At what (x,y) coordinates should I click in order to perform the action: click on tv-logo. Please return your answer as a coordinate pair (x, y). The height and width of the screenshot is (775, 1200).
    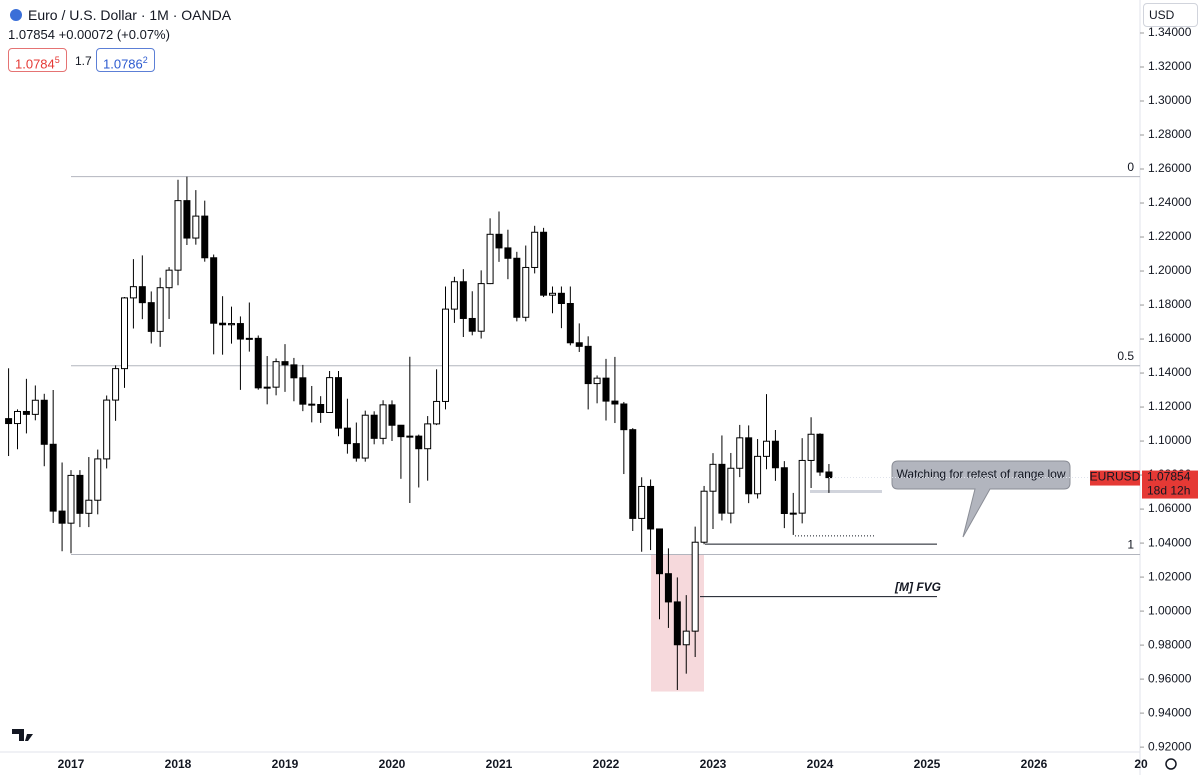
    Looking at the image, I should click on (22, 735).